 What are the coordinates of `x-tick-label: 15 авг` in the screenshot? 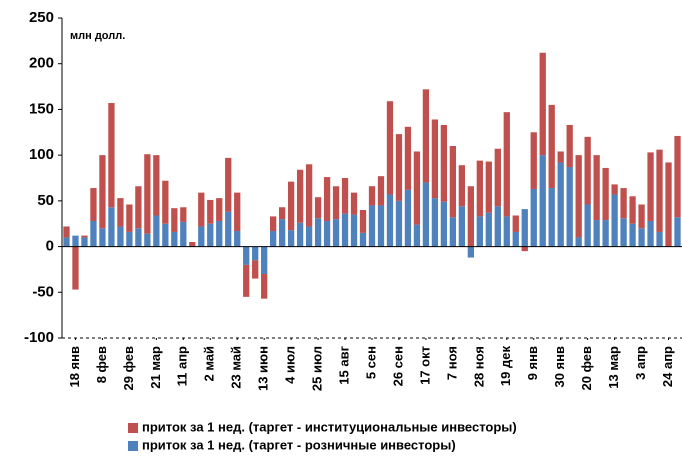 It's located at (343, 364).